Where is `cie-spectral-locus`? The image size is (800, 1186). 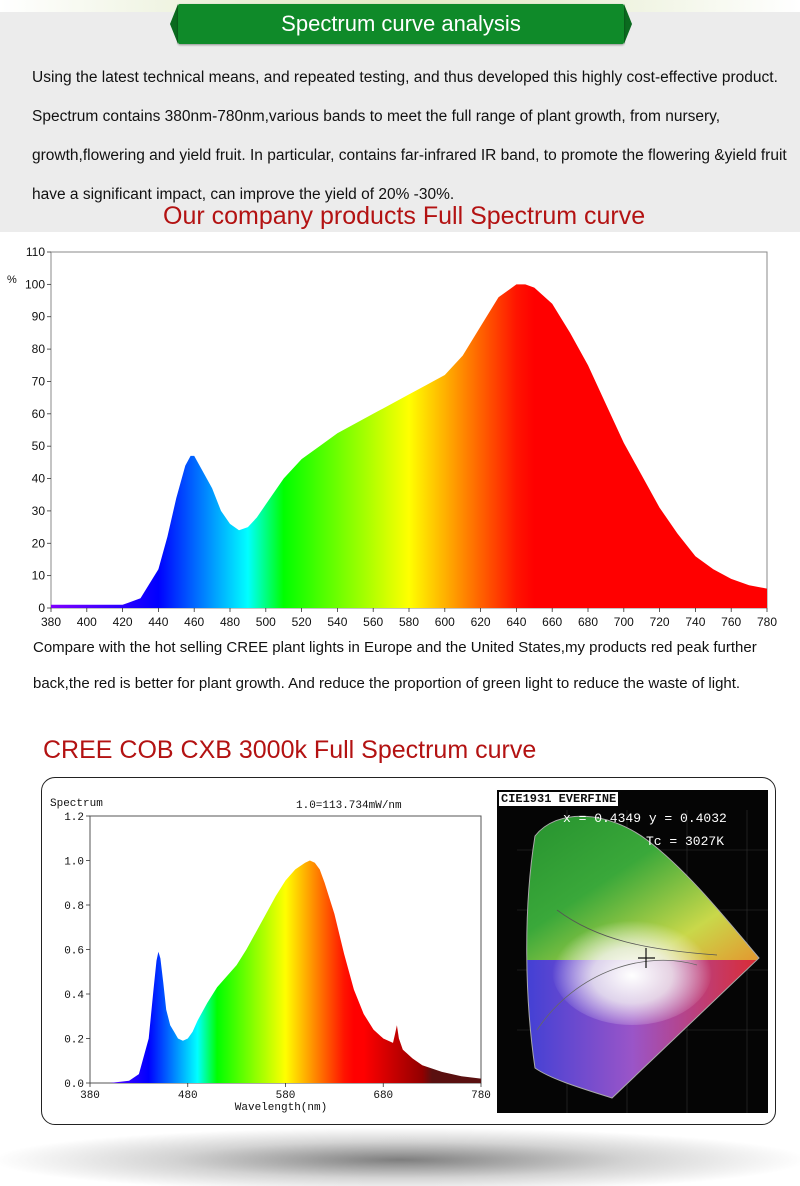 cie-spectral-locus is located at coordinates (643, 957).